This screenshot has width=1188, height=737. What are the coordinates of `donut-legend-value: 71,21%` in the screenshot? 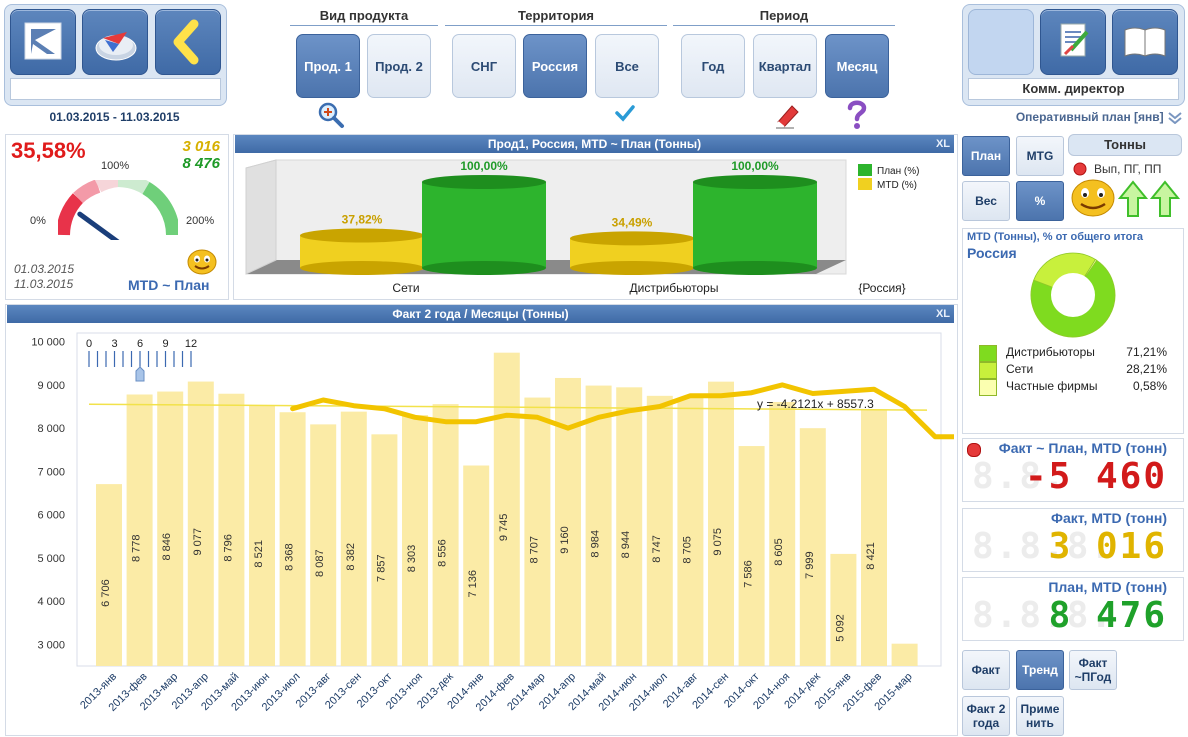 It's located at (1146, 352).